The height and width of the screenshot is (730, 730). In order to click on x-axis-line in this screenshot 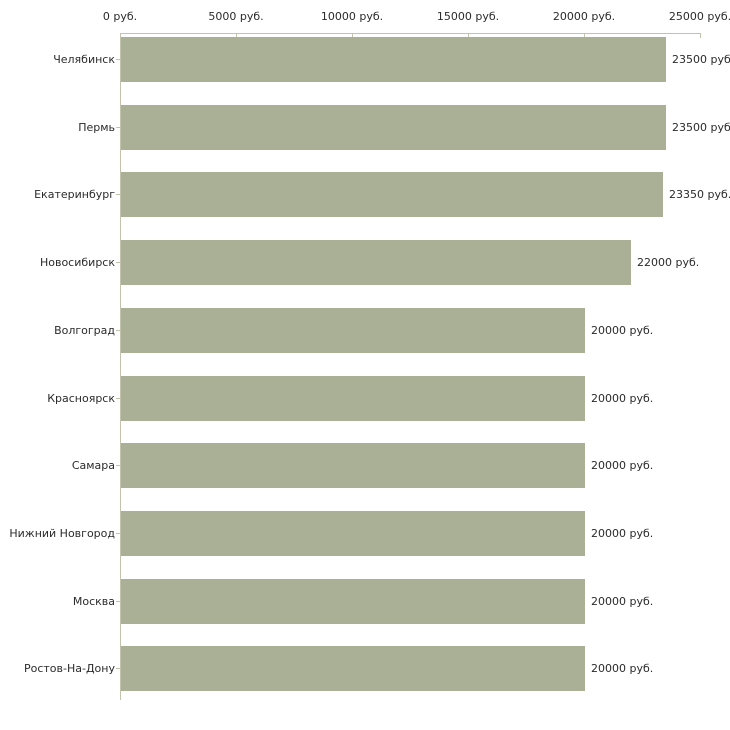, I will do `click(410, 33)`.